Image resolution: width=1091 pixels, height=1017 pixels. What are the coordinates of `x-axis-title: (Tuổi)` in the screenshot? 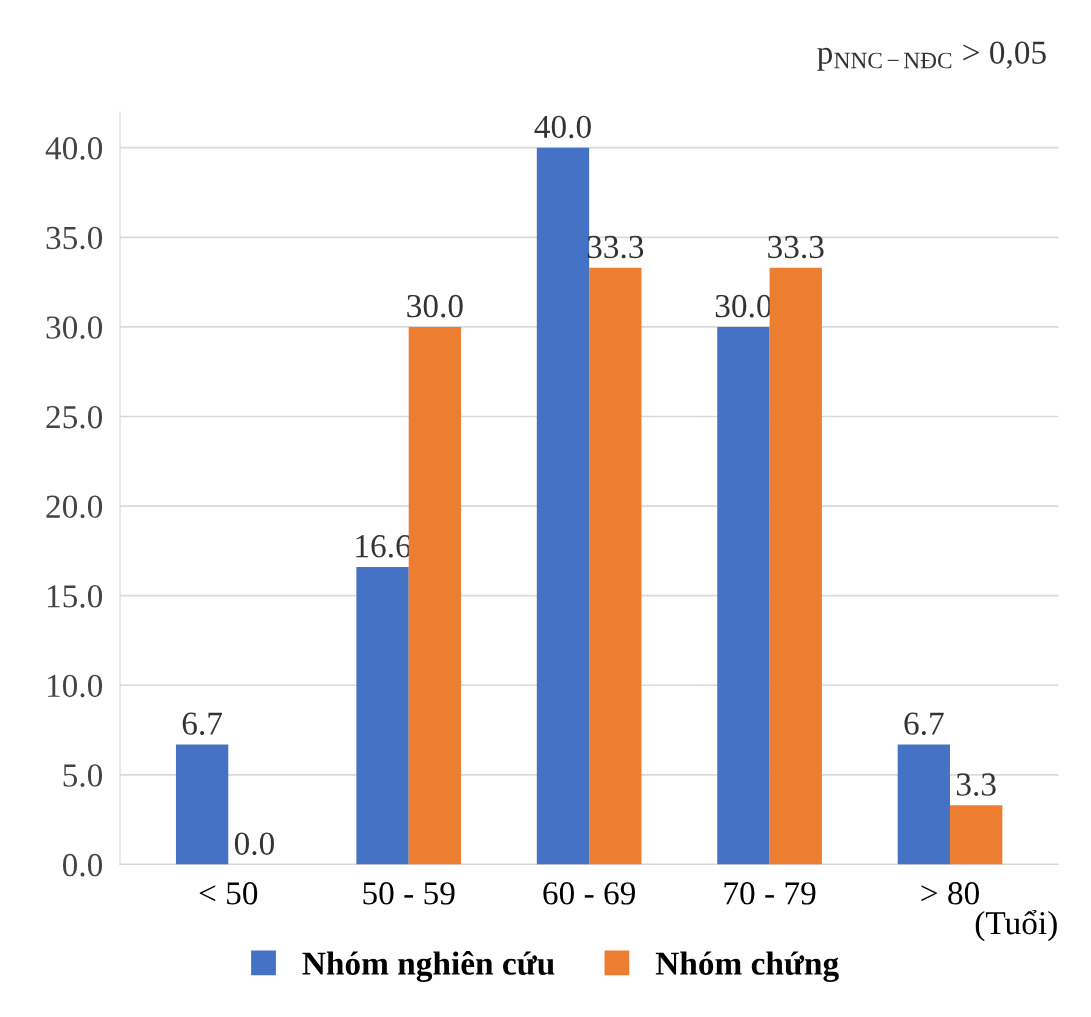 It's located at (1016, 925).